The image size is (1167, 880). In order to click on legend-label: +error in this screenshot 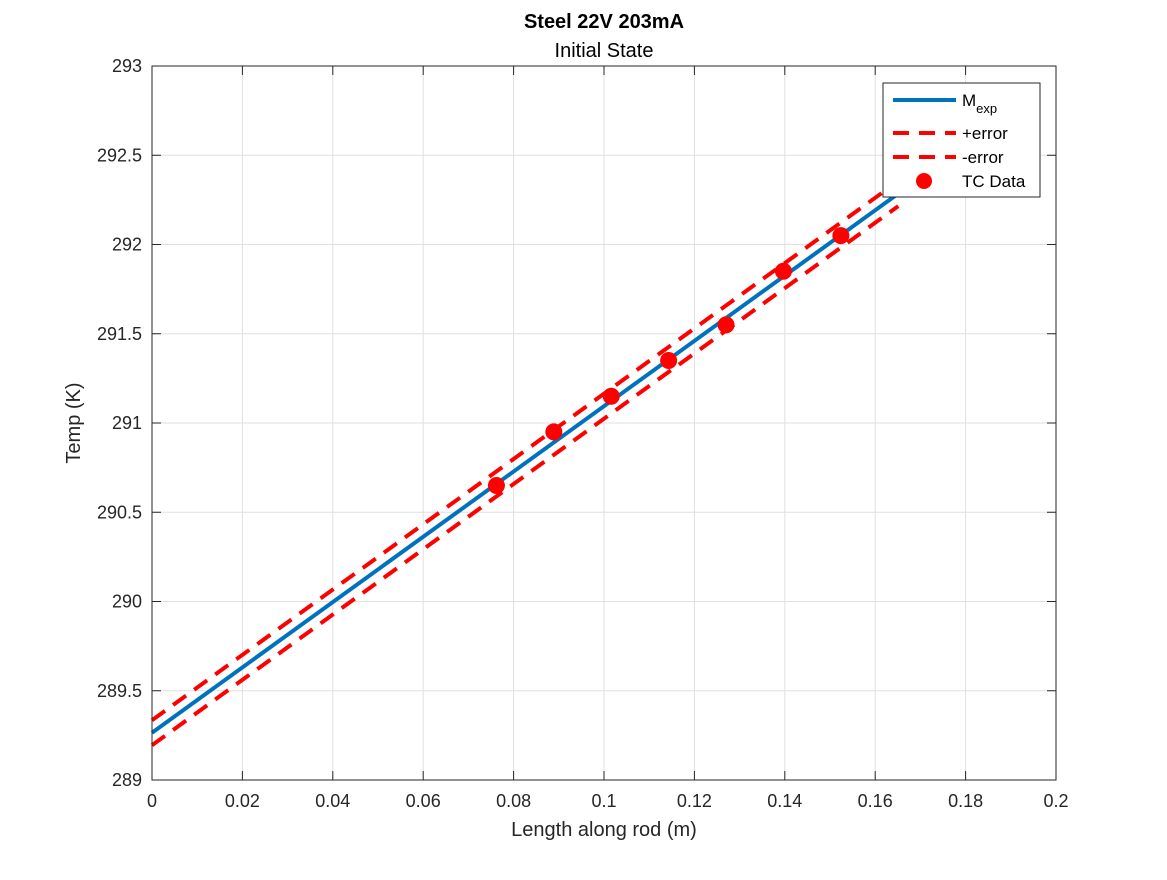, I will do `click(985, 133)`.